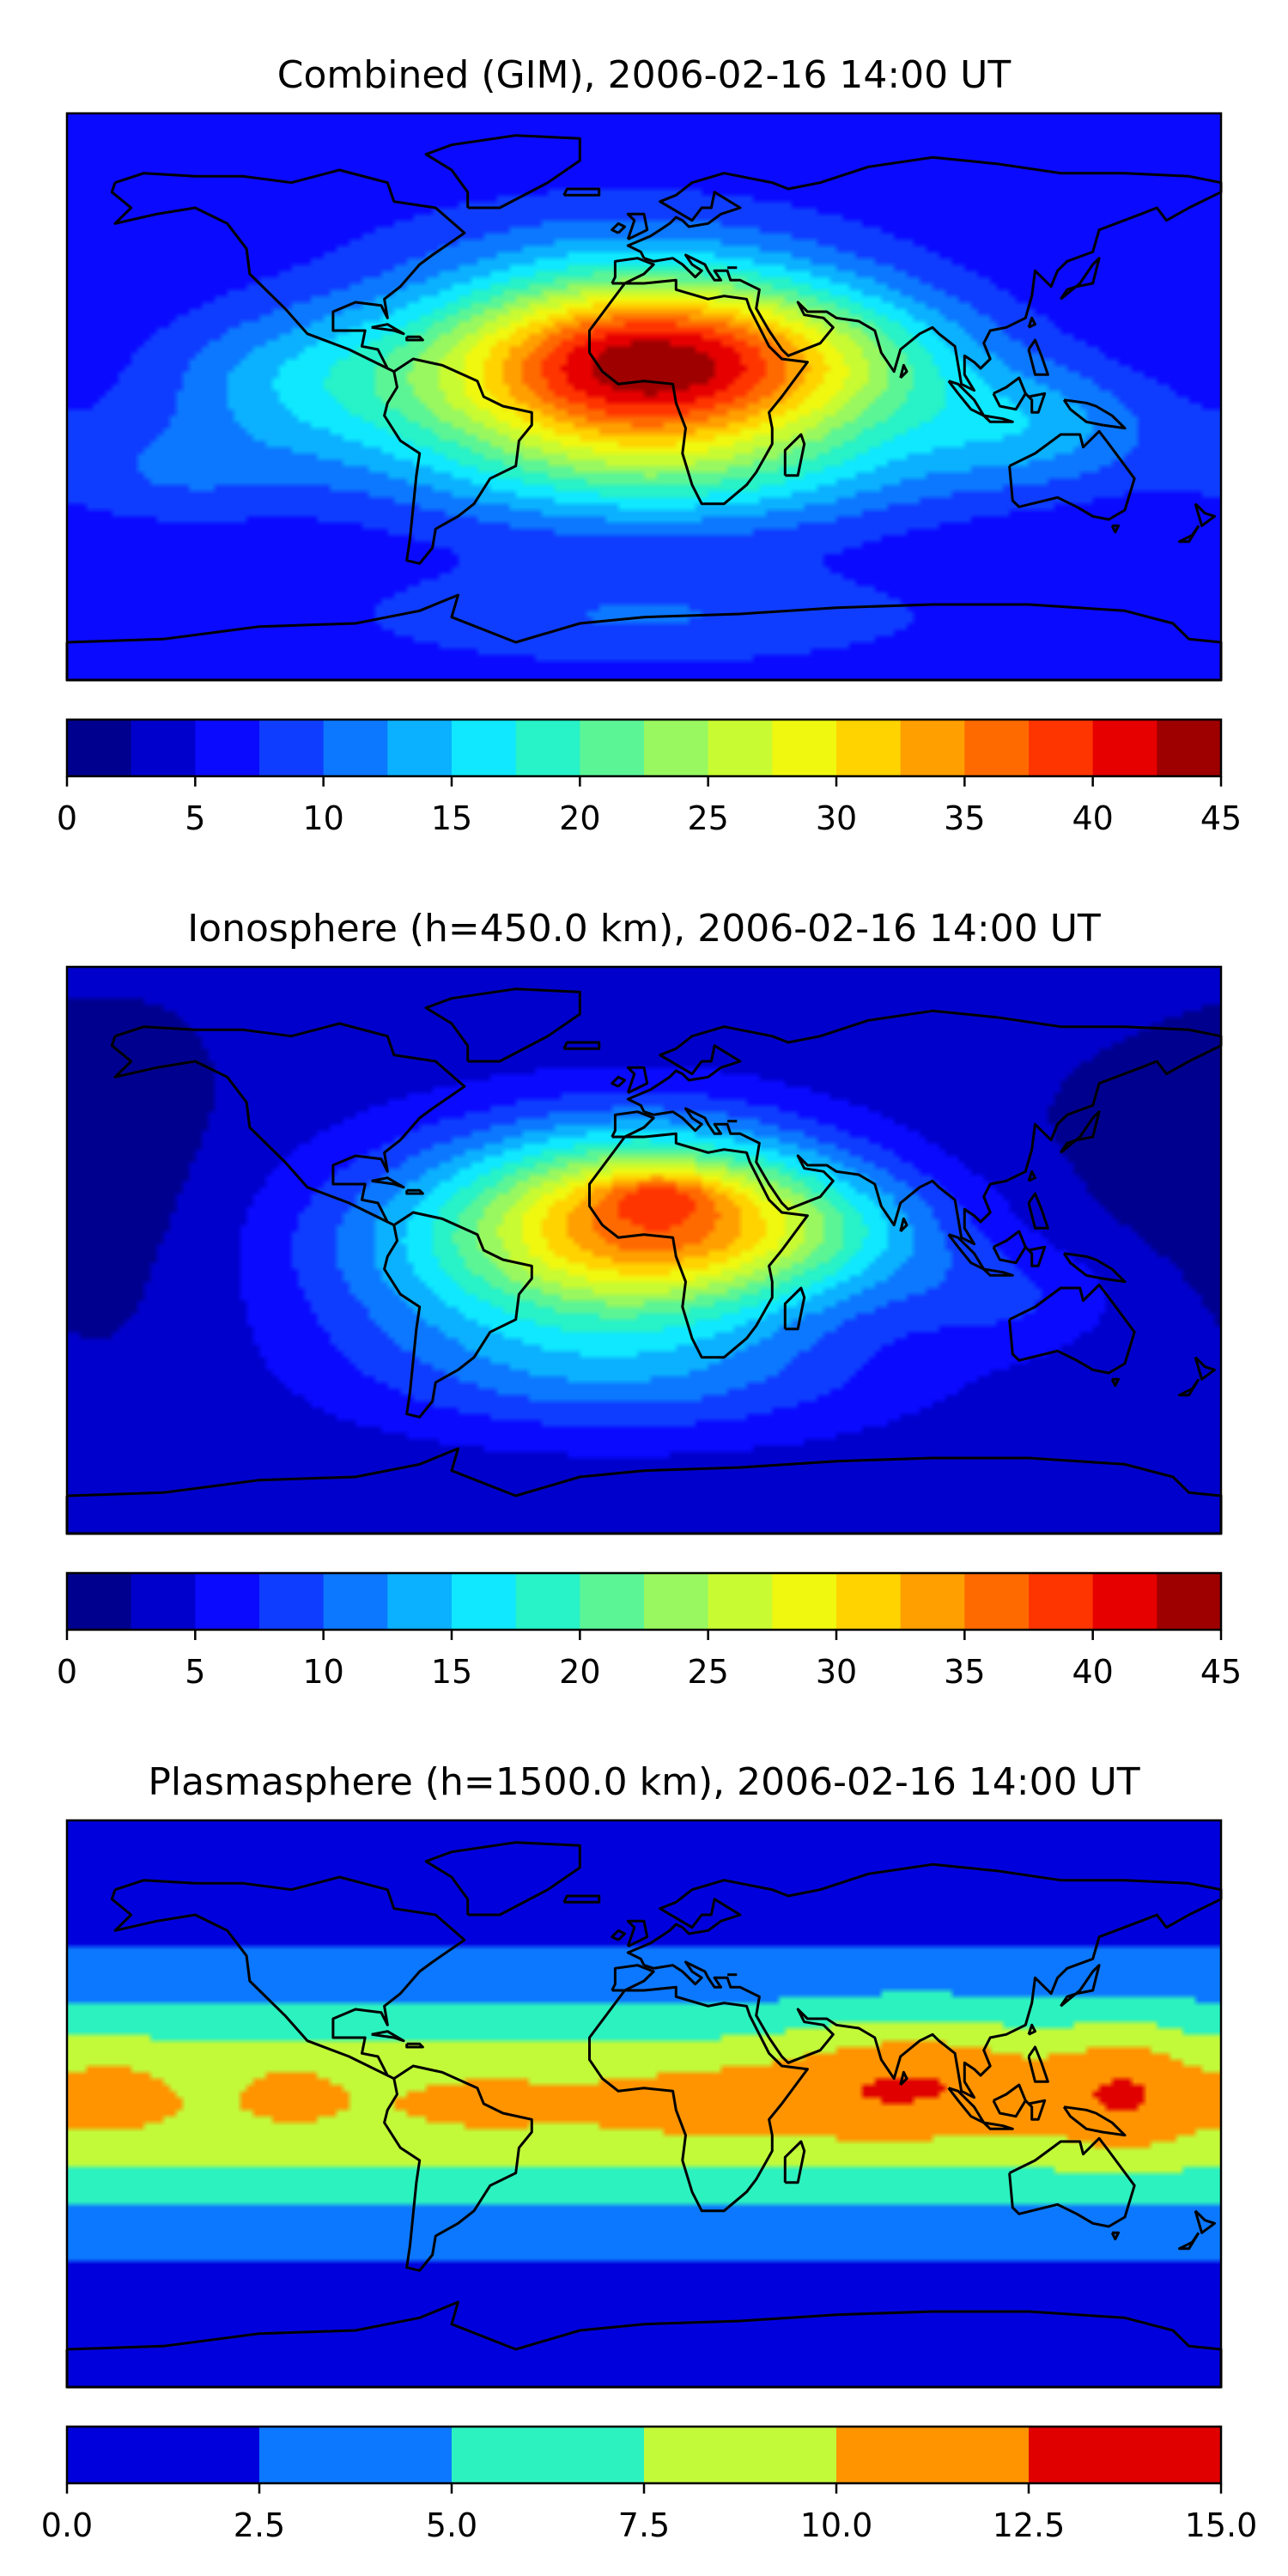 Image resolution: width=1288 pixels, height=2576 pixels. I want to click on colorbar-tick-label: 45, so click(1221, 1672).